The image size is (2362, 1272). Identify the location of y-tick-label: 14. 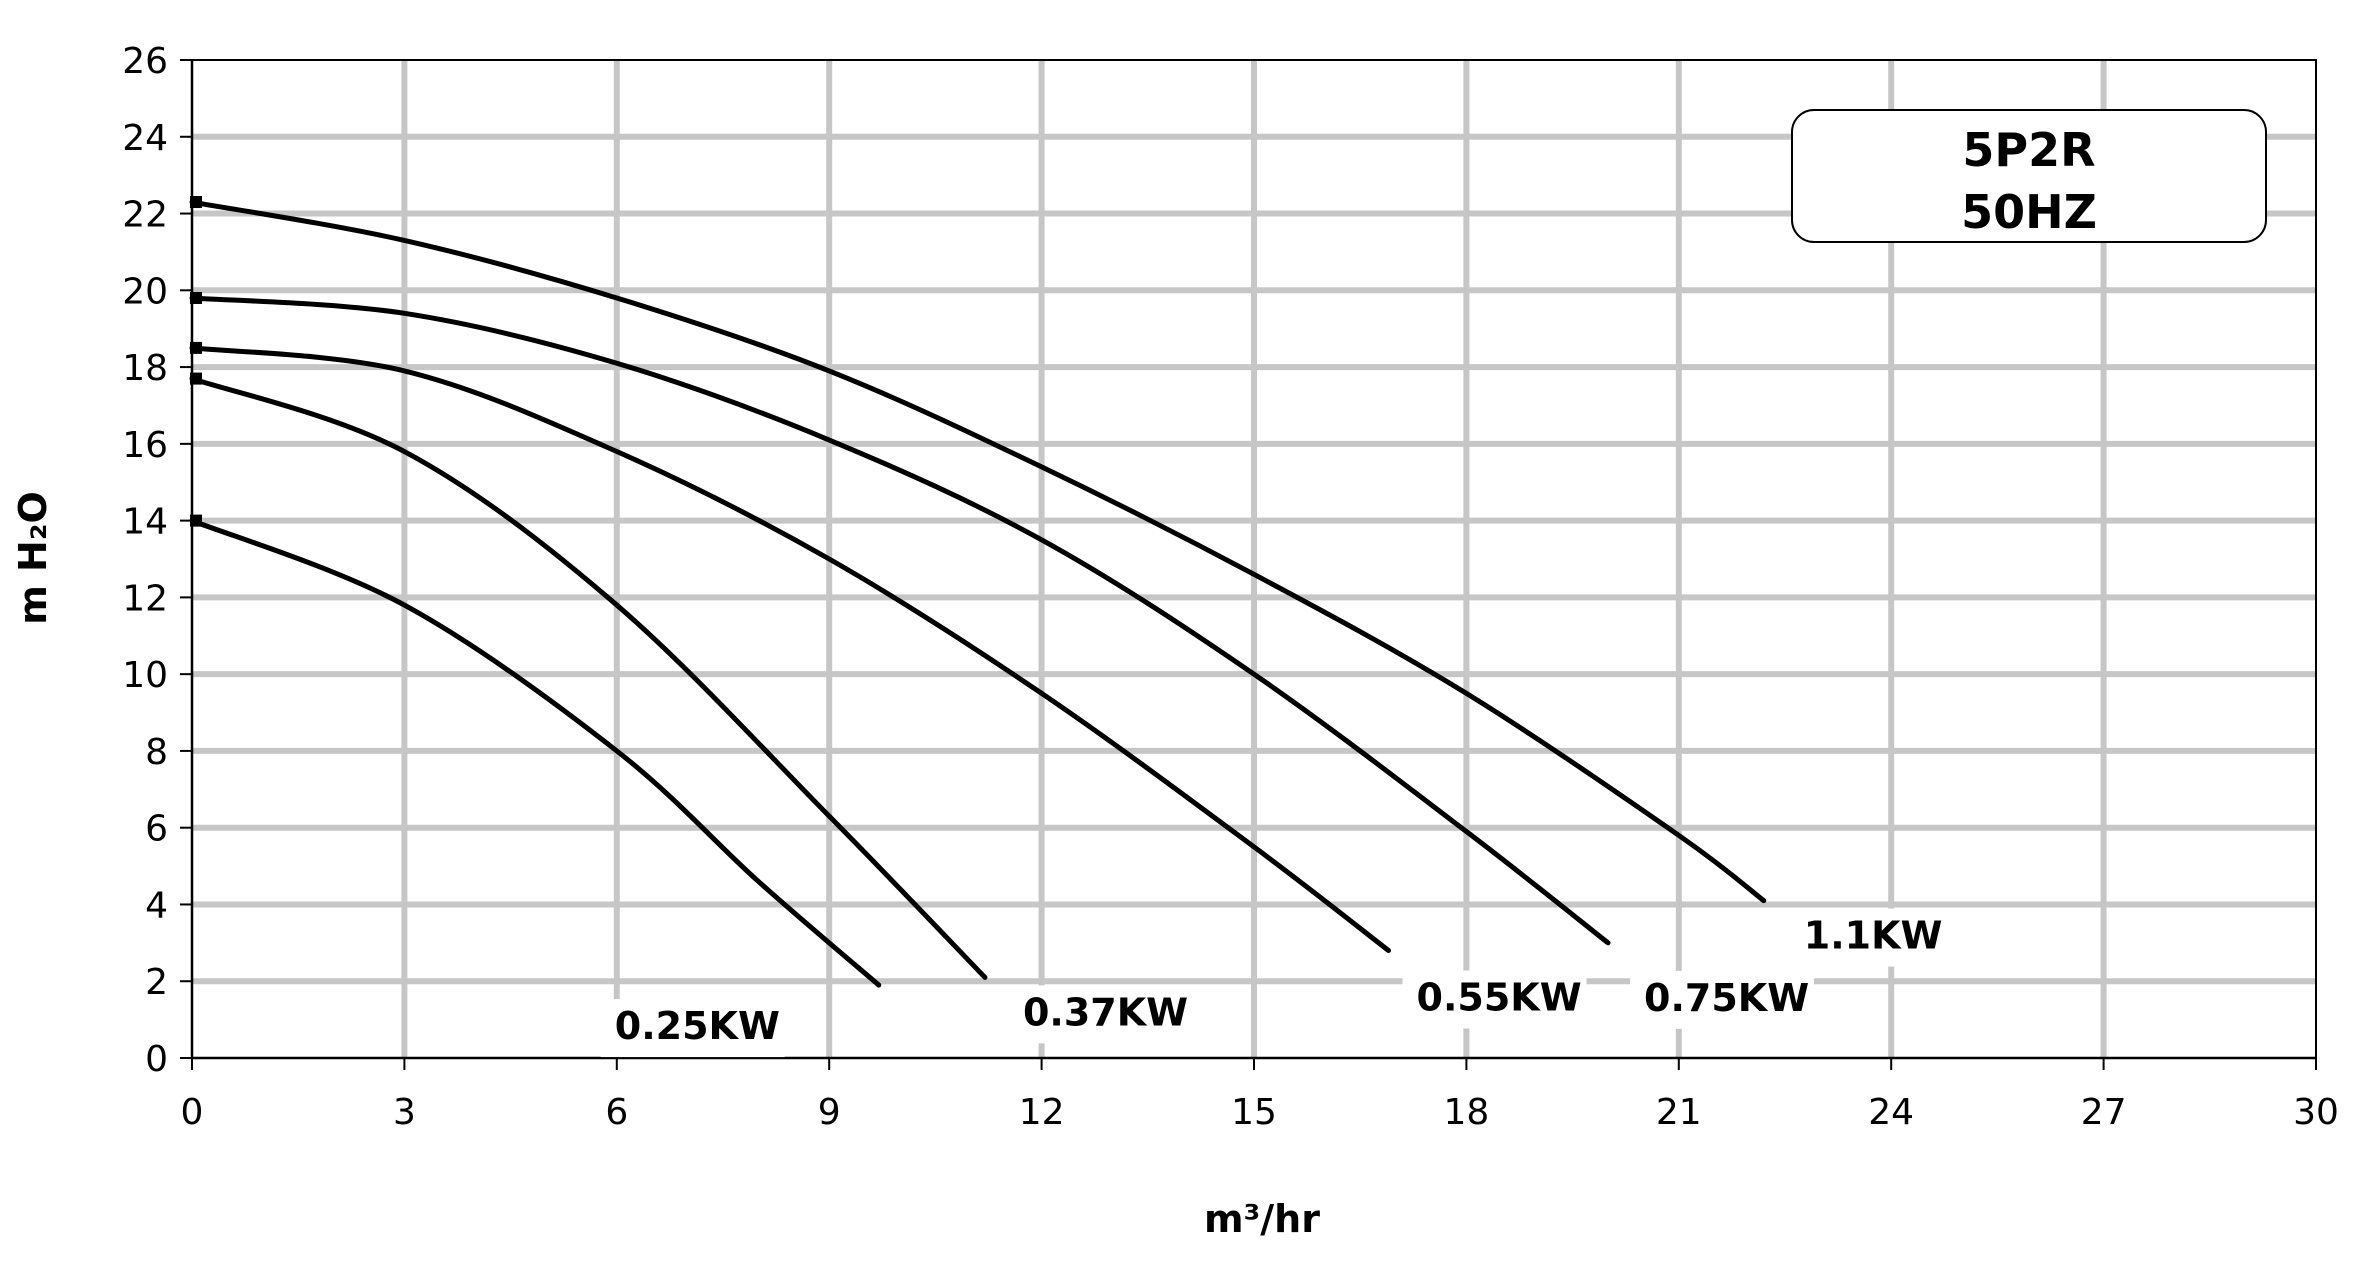
(145, 522).